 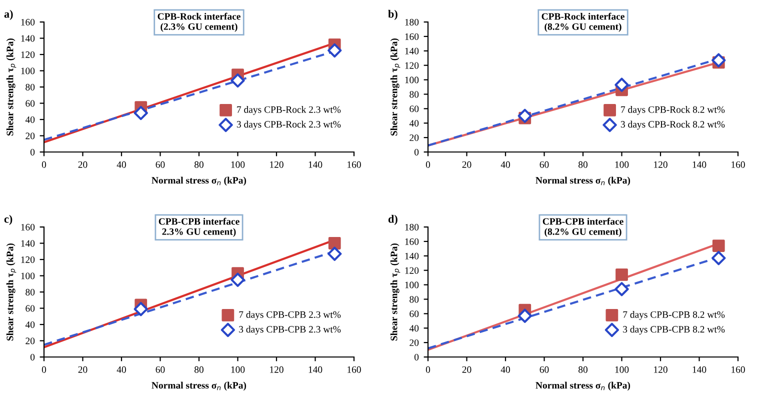 What do you see at coordinates (674, 330) in the screenshot?
I see `legend-label: 3 days CPB-CPB 8.2 wt%` at bounding box center [674, 330].